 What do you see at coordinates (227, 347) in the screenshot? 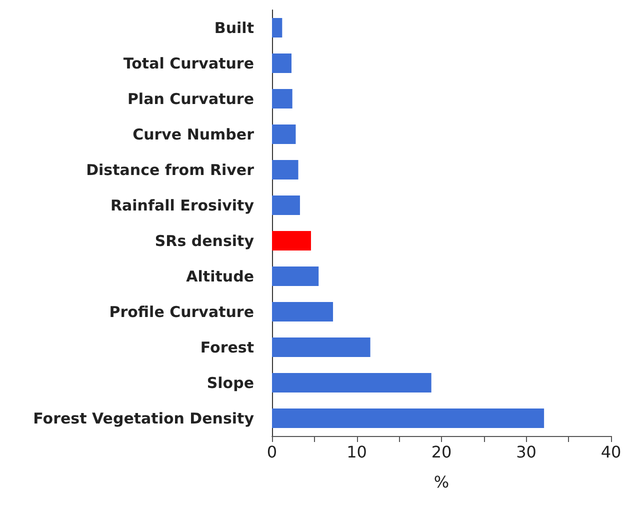
I see `y-tick-label: Forest` at bounding box center [227, 347].